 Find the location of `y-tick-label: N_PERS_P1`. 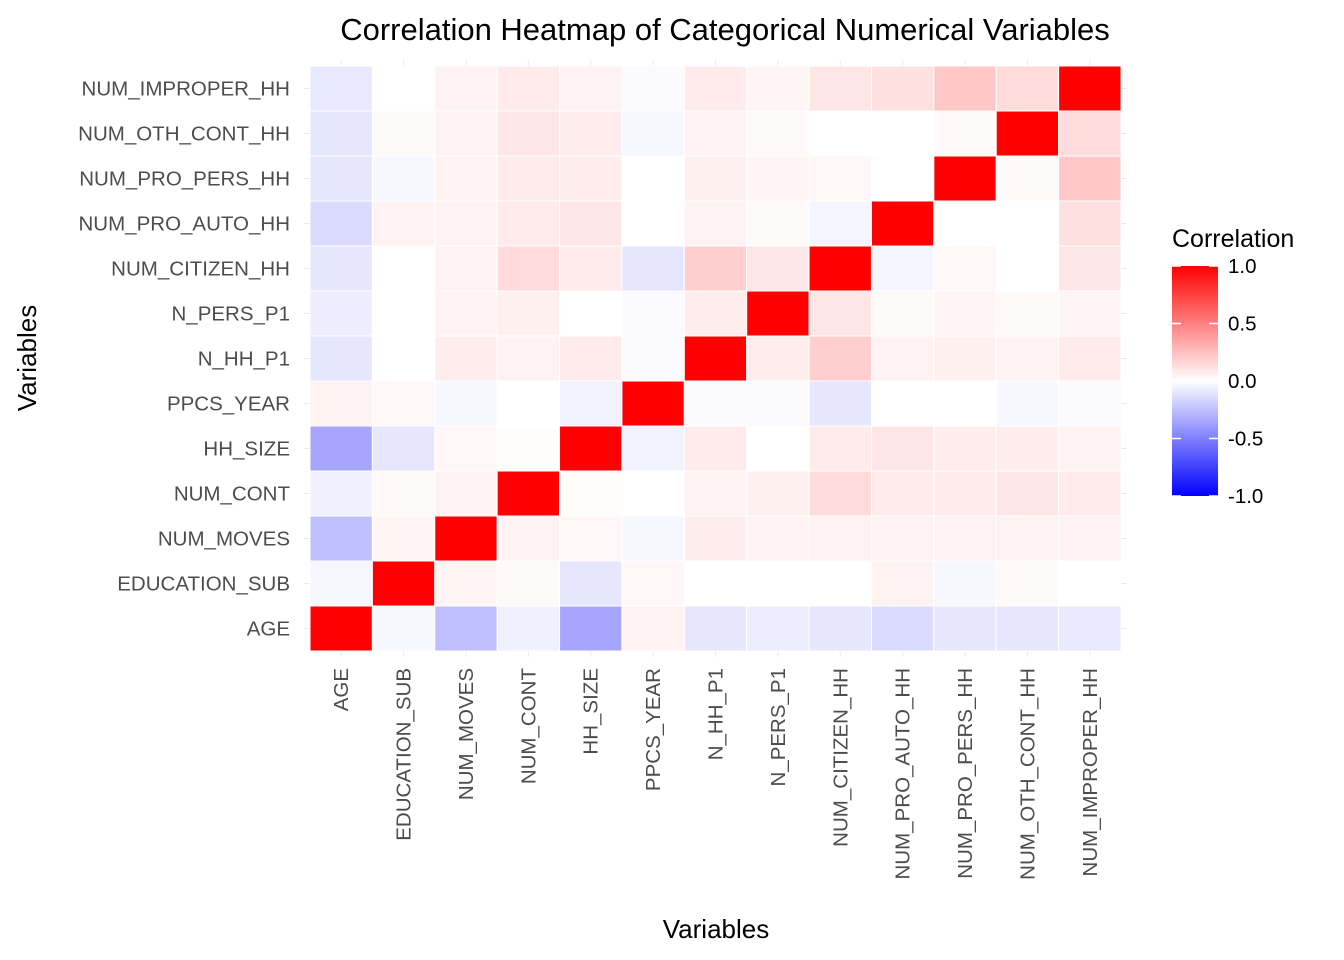

y-tick-label: N_PERS_P1 is located at coordinates (230, 314).